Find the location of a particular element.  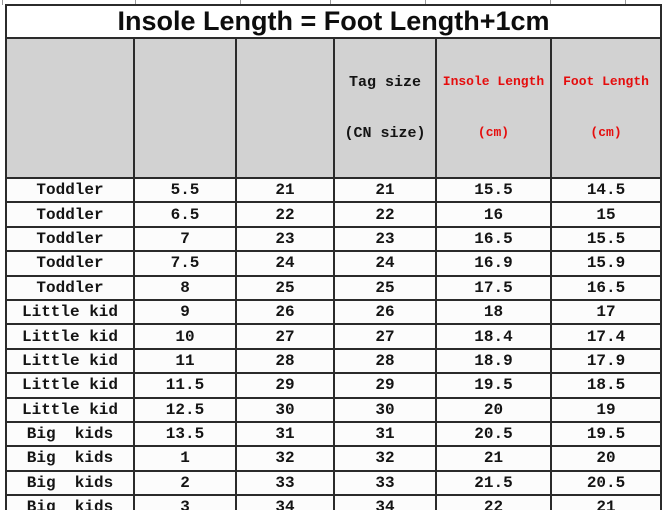

cell-tag-size: 33 is located at coordinates (385, 483).